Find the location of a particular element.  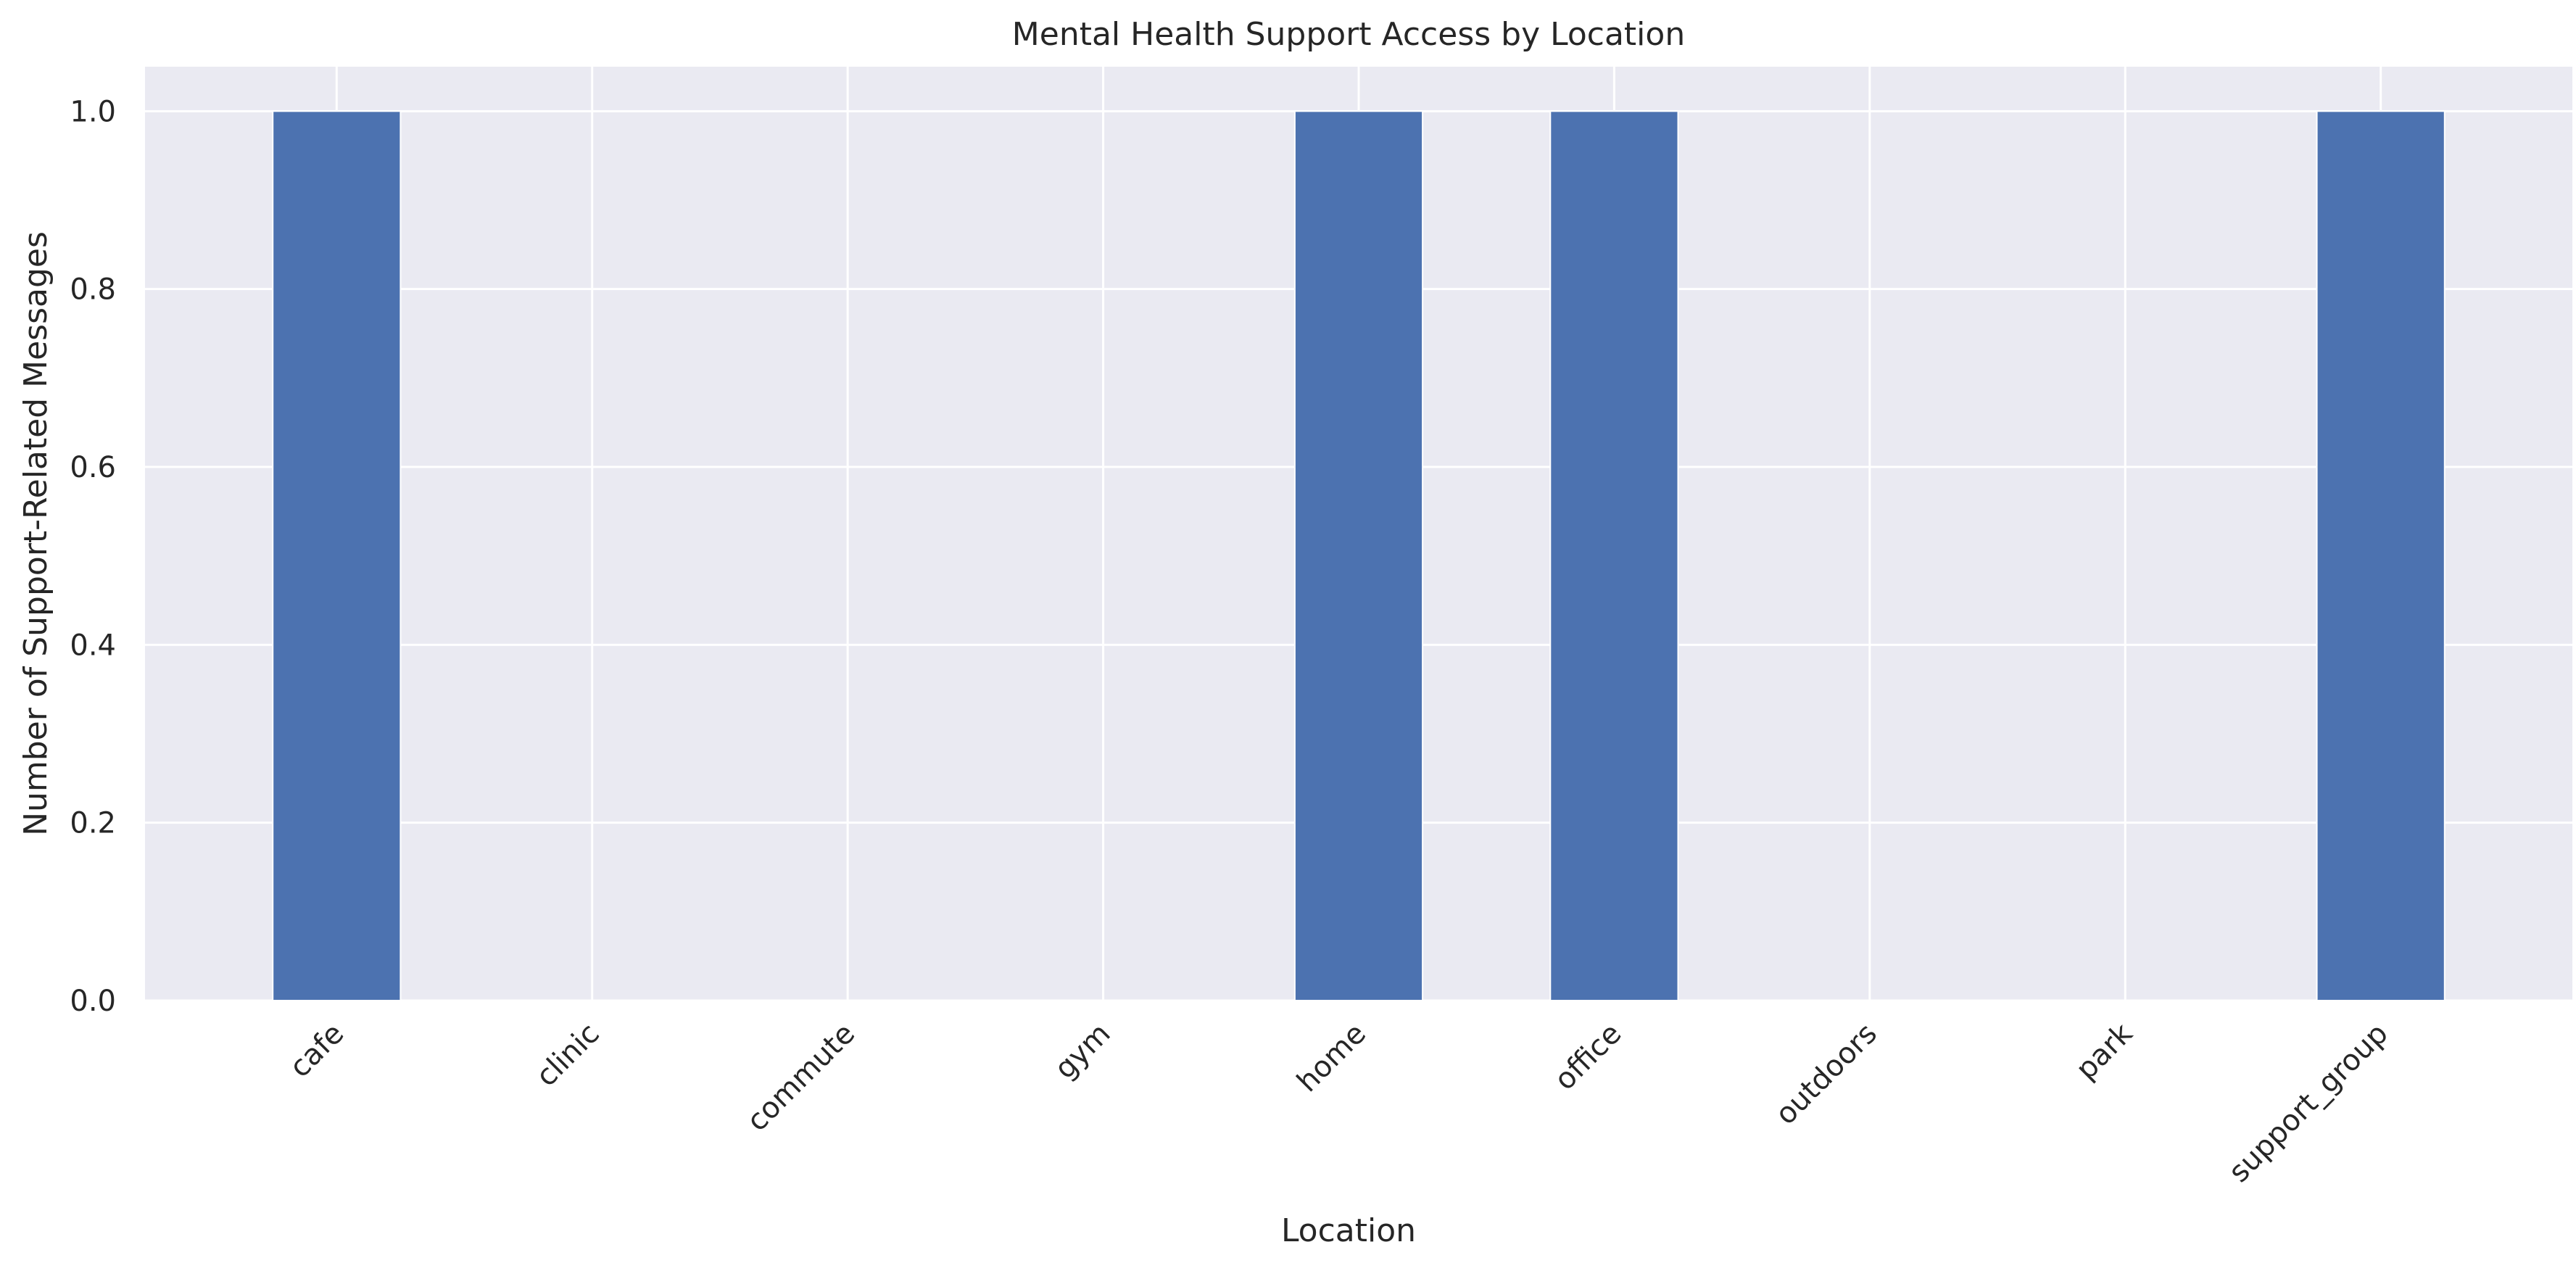

bar-support_group is located at coordinates (2381, 555).